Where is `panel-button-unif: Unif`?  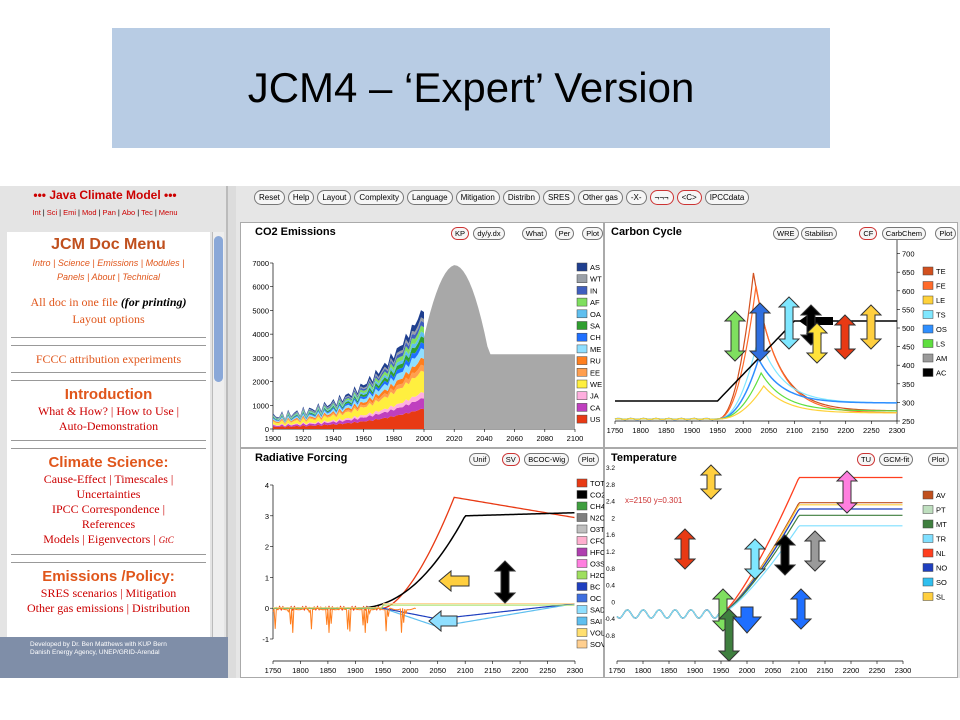 panel-button-unif: Unif is located at coordinates (480, 459).